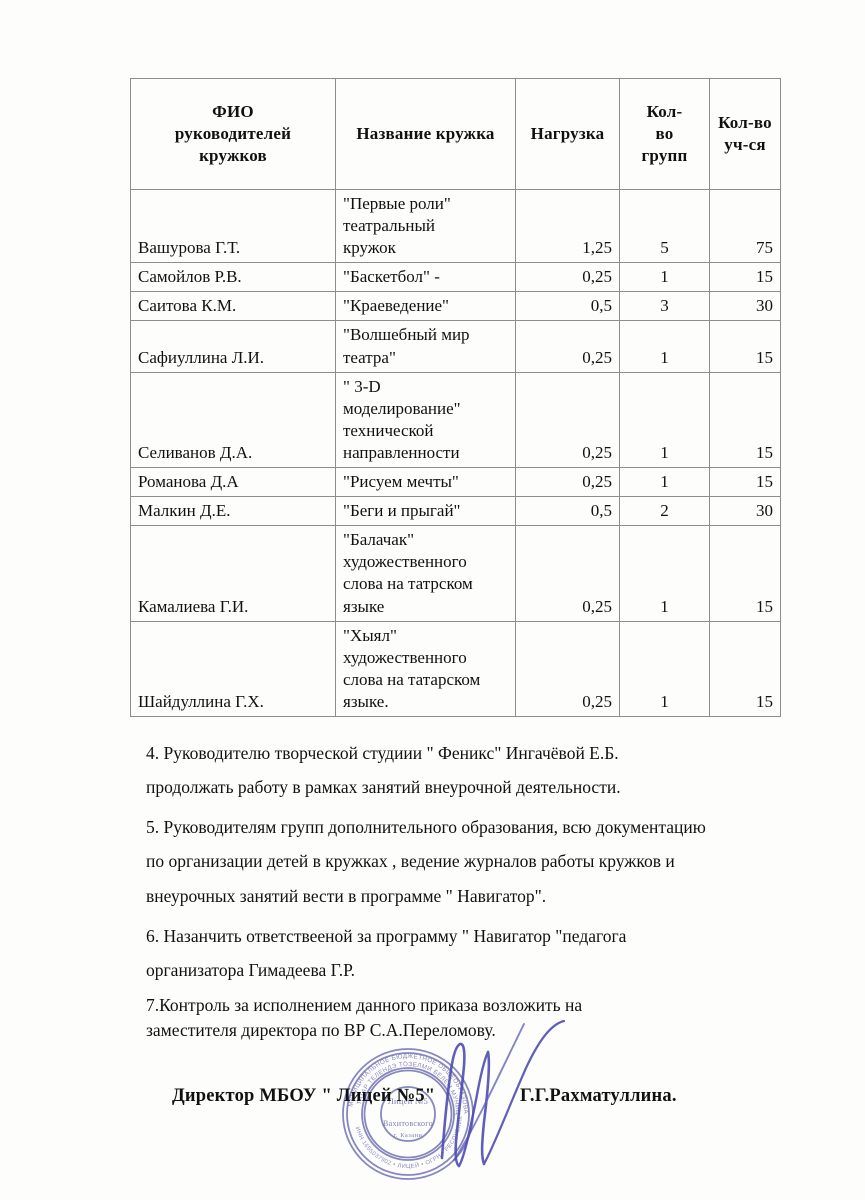 This screenshot has height=1200, width=865. What do you see at coordinates (397, 203) in the screenshot?
I see `name-line: "Первые роли"` at bounding box center [397, 203].